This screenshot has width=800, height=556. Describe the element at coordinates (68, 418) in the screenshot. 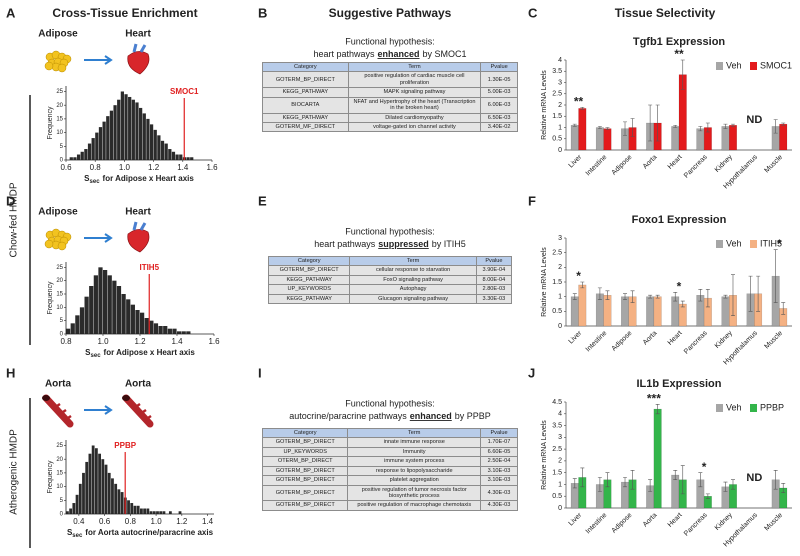

I see `aorta-branch-icon` at that location.